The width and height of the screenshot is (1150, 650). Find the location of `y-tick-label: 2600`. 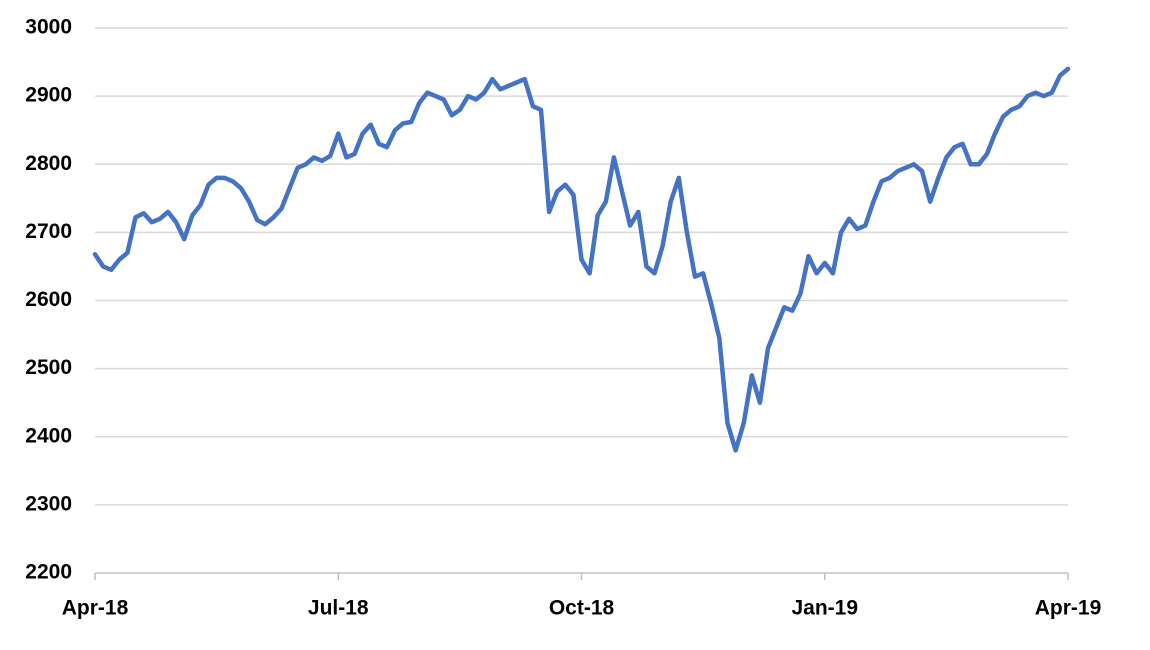

y-tick-label: 2600 is located at coordinates (48, 299).